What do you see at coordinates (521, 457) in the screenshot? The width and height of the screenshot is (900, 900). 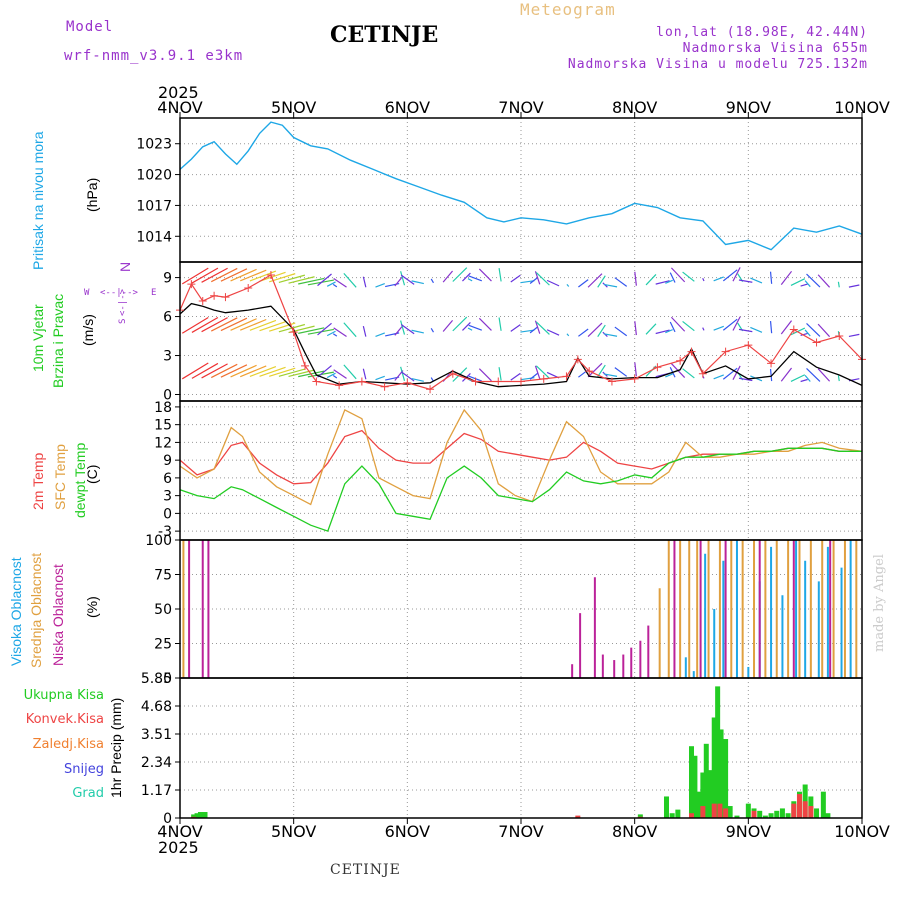 I see `temp-sfc-line` at bounding box center [521, 457].